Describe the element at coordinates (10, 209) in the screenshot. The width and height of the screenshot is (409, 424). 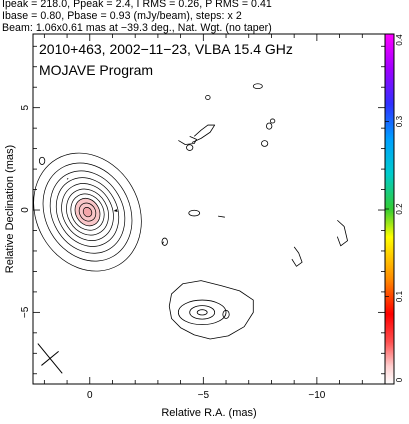
I see `y-axis-label: Relative Declination (mas)` at that location.